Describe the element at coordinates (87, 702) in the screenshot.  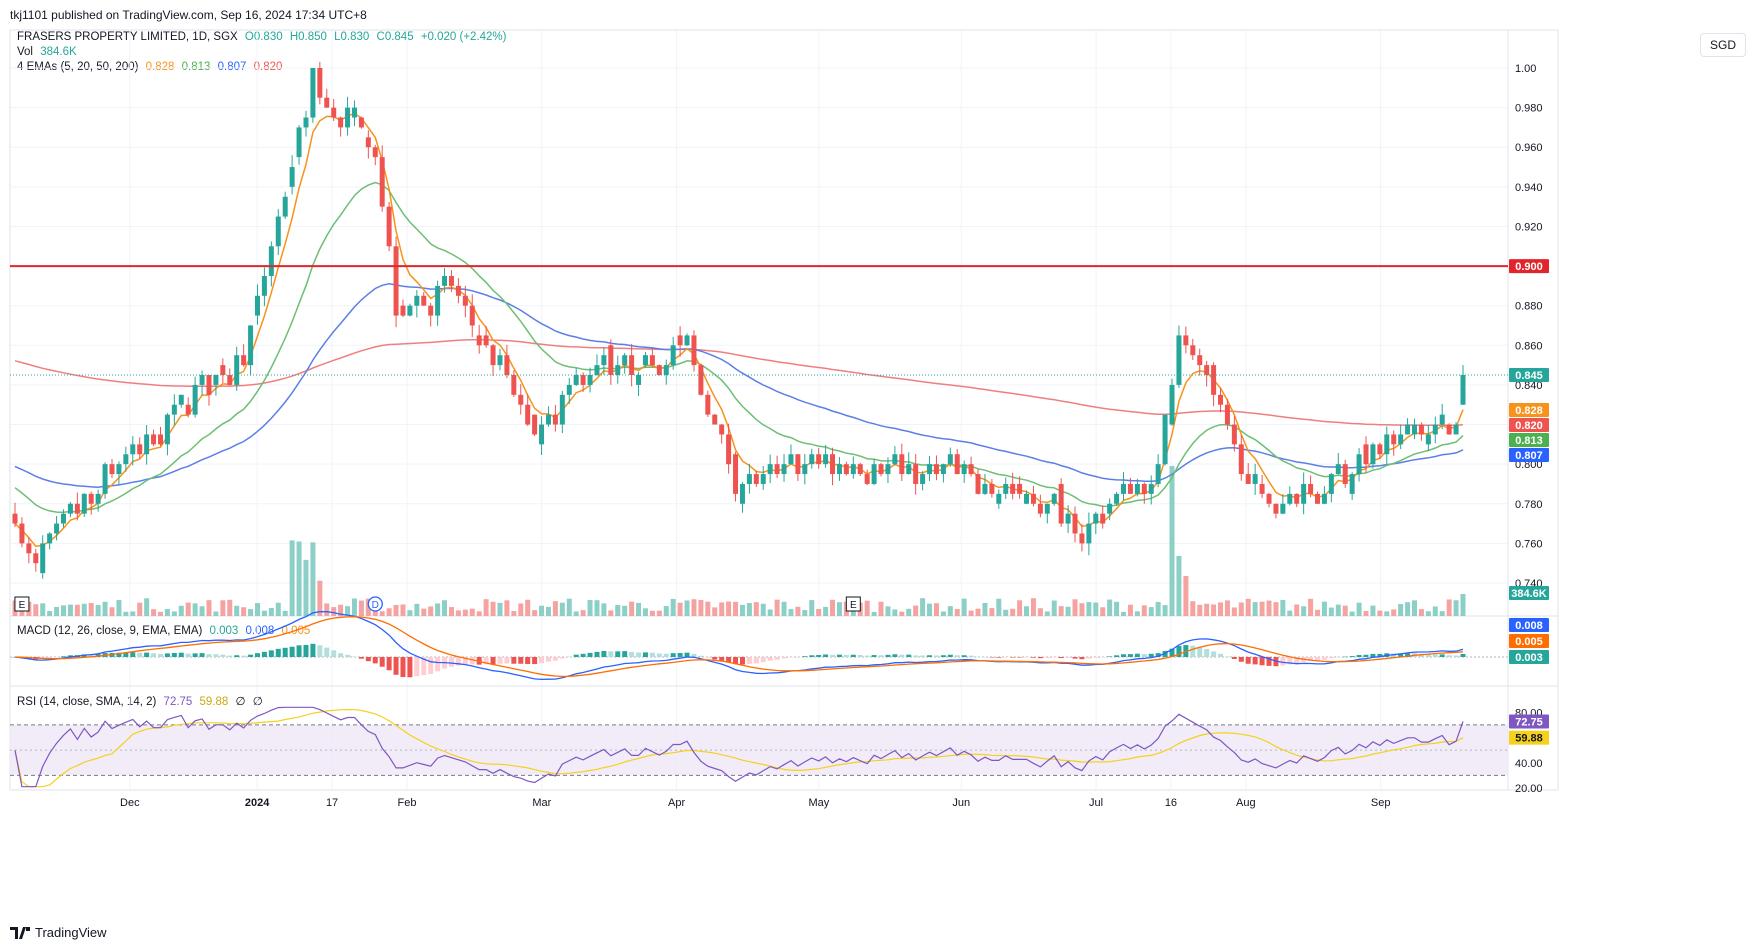
I see `rsi-label: RSI (14, close, SMA, 14, 2)` at that location.